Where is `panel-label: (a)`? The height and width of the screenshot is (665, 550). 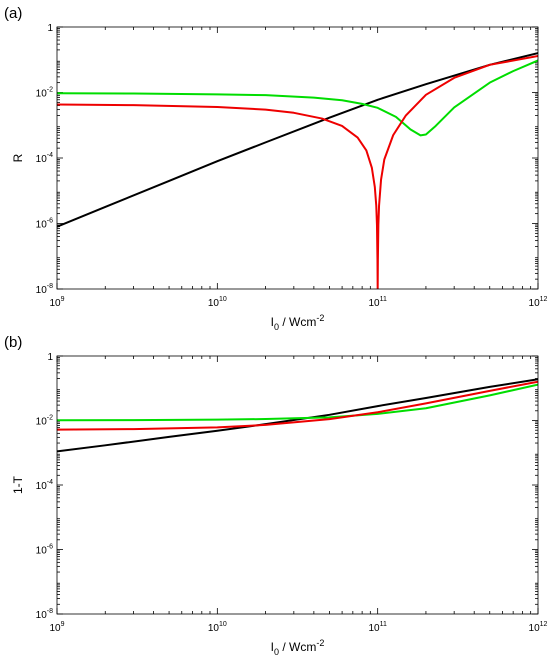 panel-label: (a) is located at coordinates (13, 13).